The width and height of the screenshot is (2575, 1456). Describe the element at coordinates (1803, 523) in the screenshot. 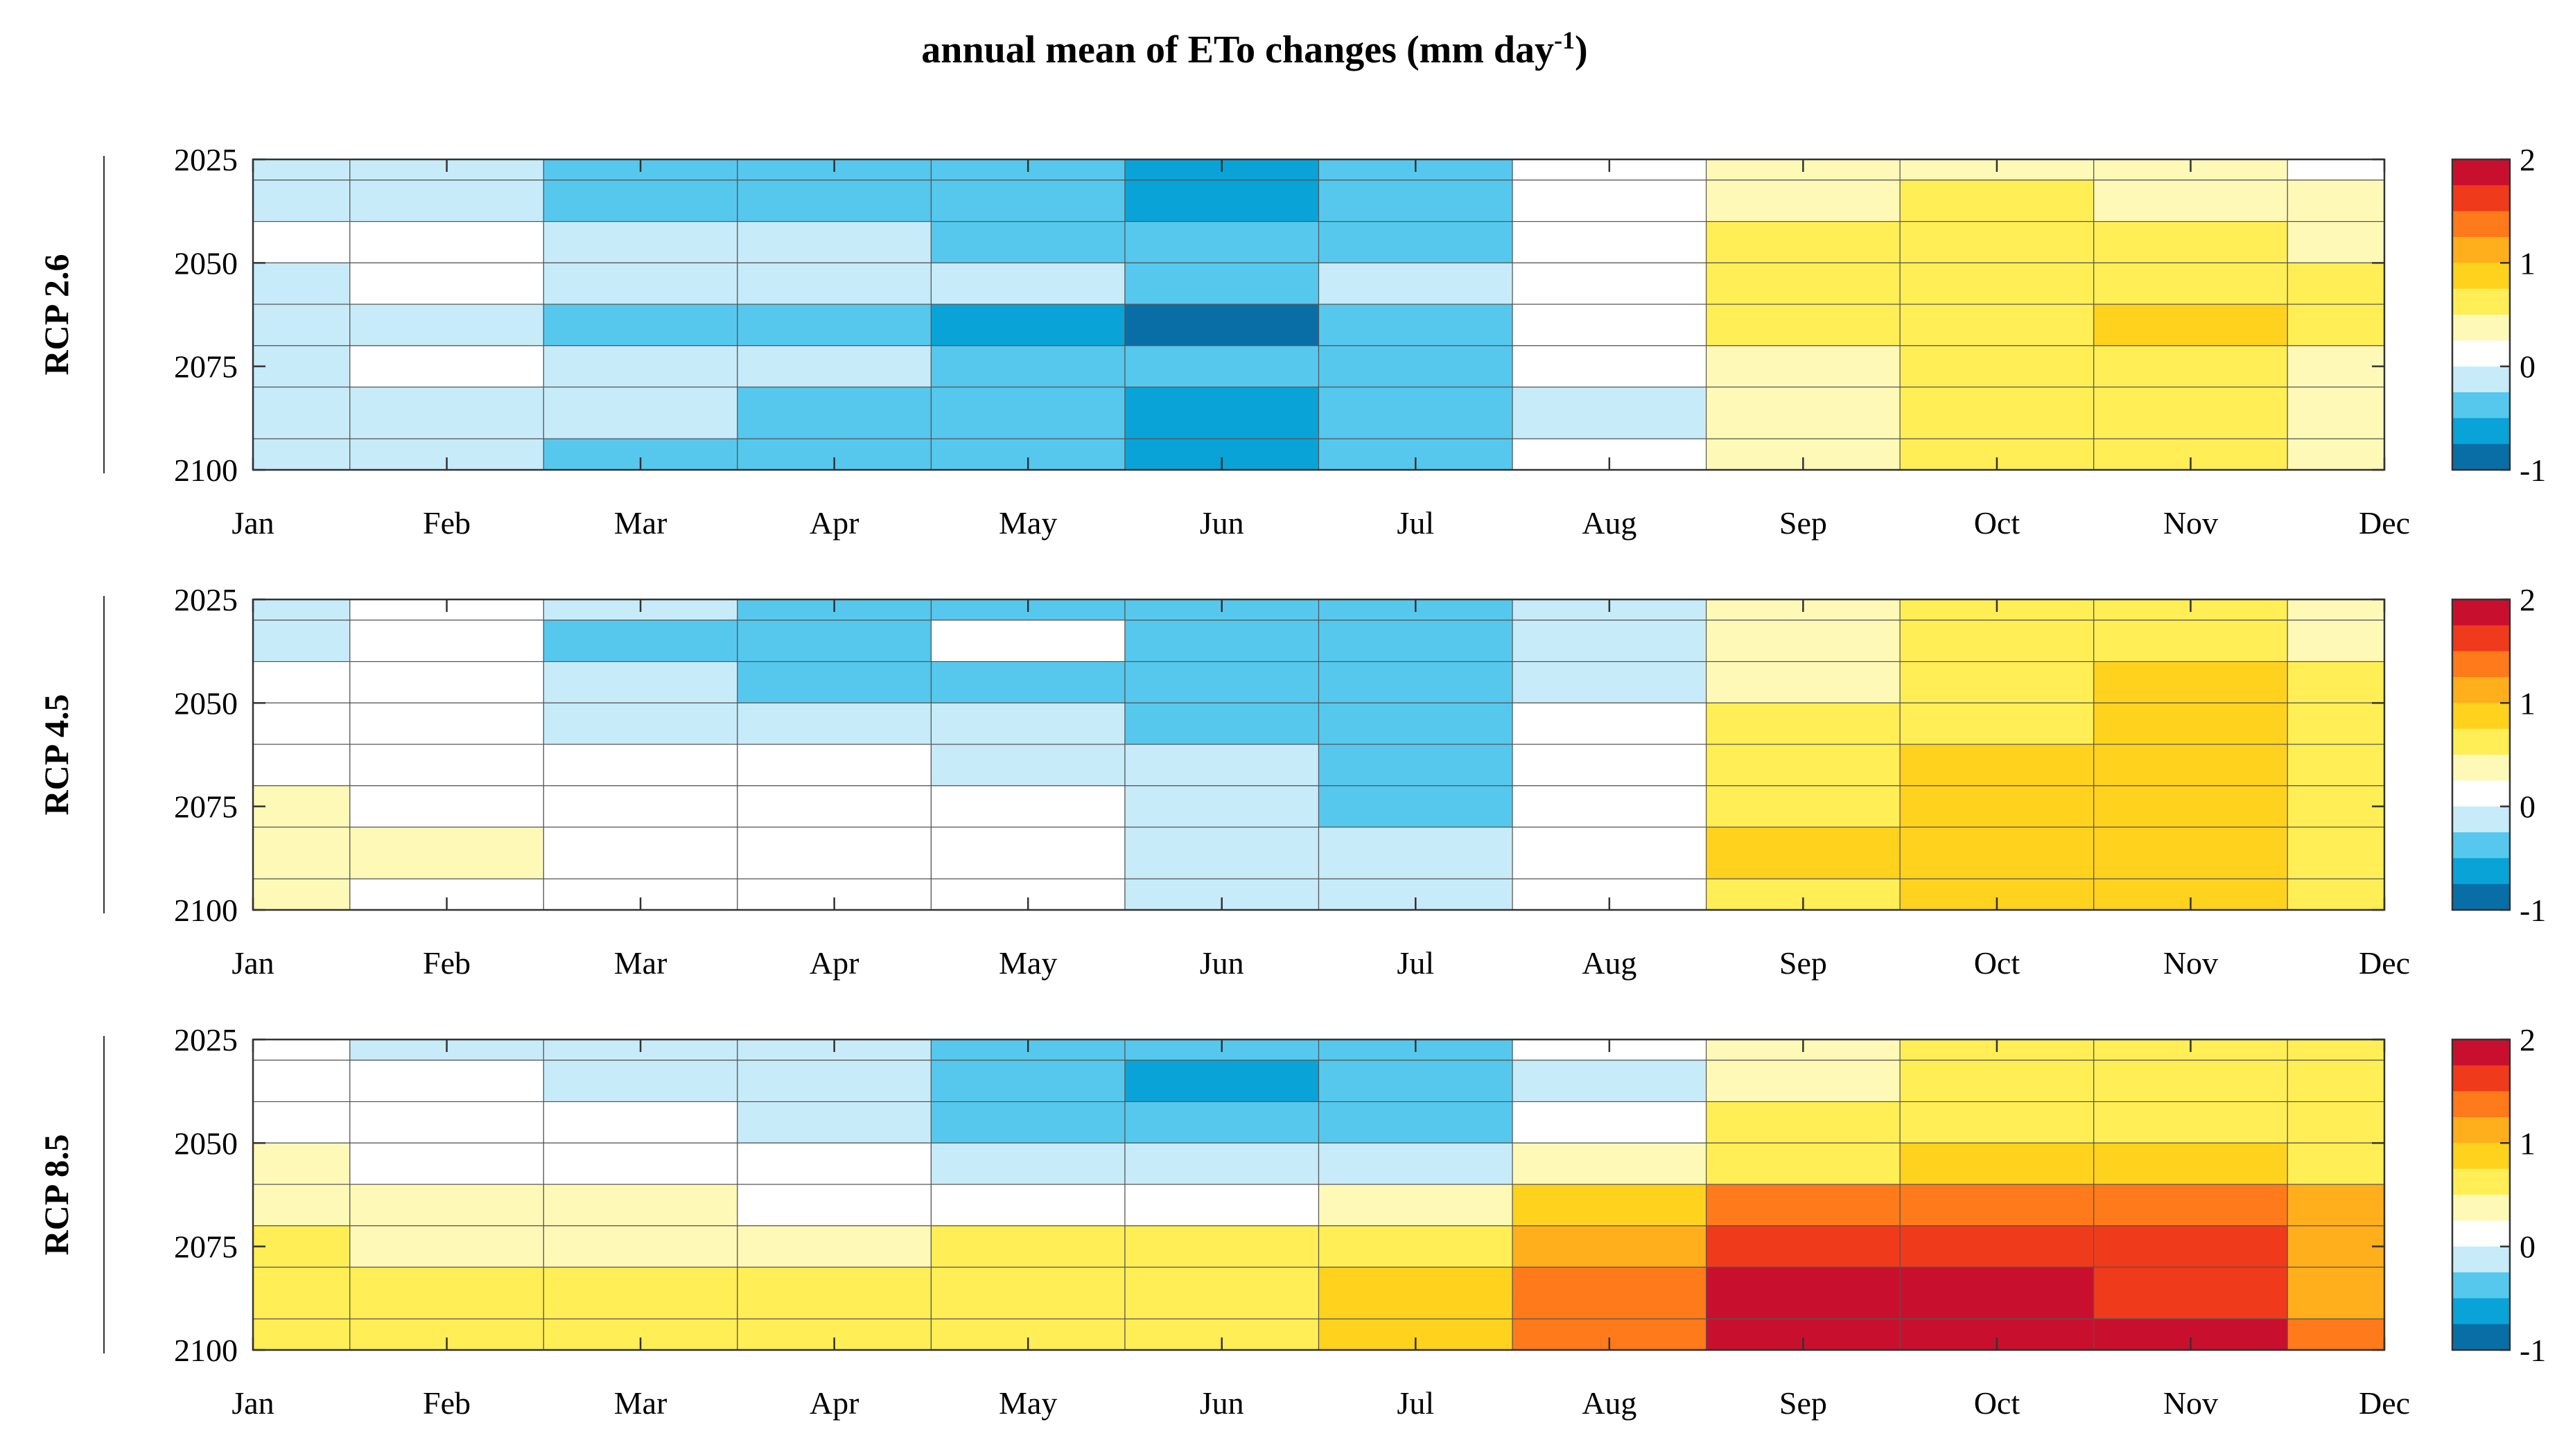

I see `x-tick-label: Sep` at that location.